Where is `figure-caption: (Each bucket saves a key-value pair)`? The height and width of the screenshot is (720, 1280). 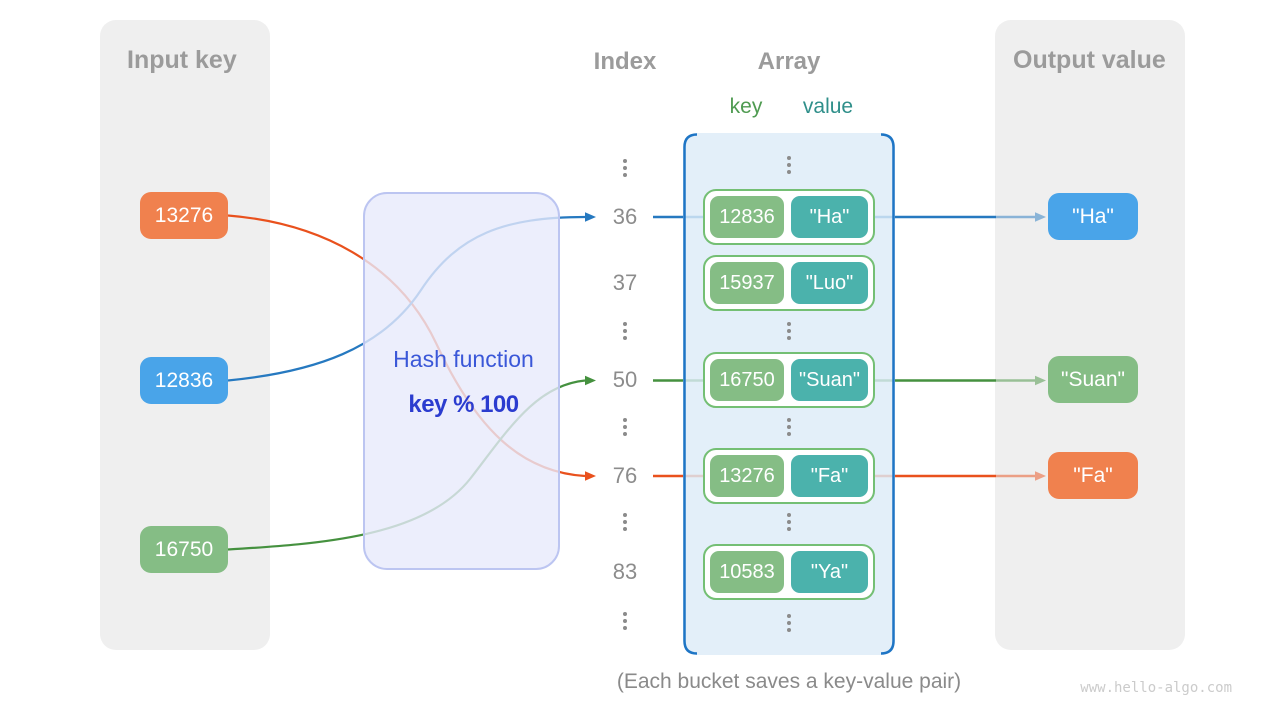
figure-caption: (Each bucket saves a key-value pair) is located at coordinates (789, 681).